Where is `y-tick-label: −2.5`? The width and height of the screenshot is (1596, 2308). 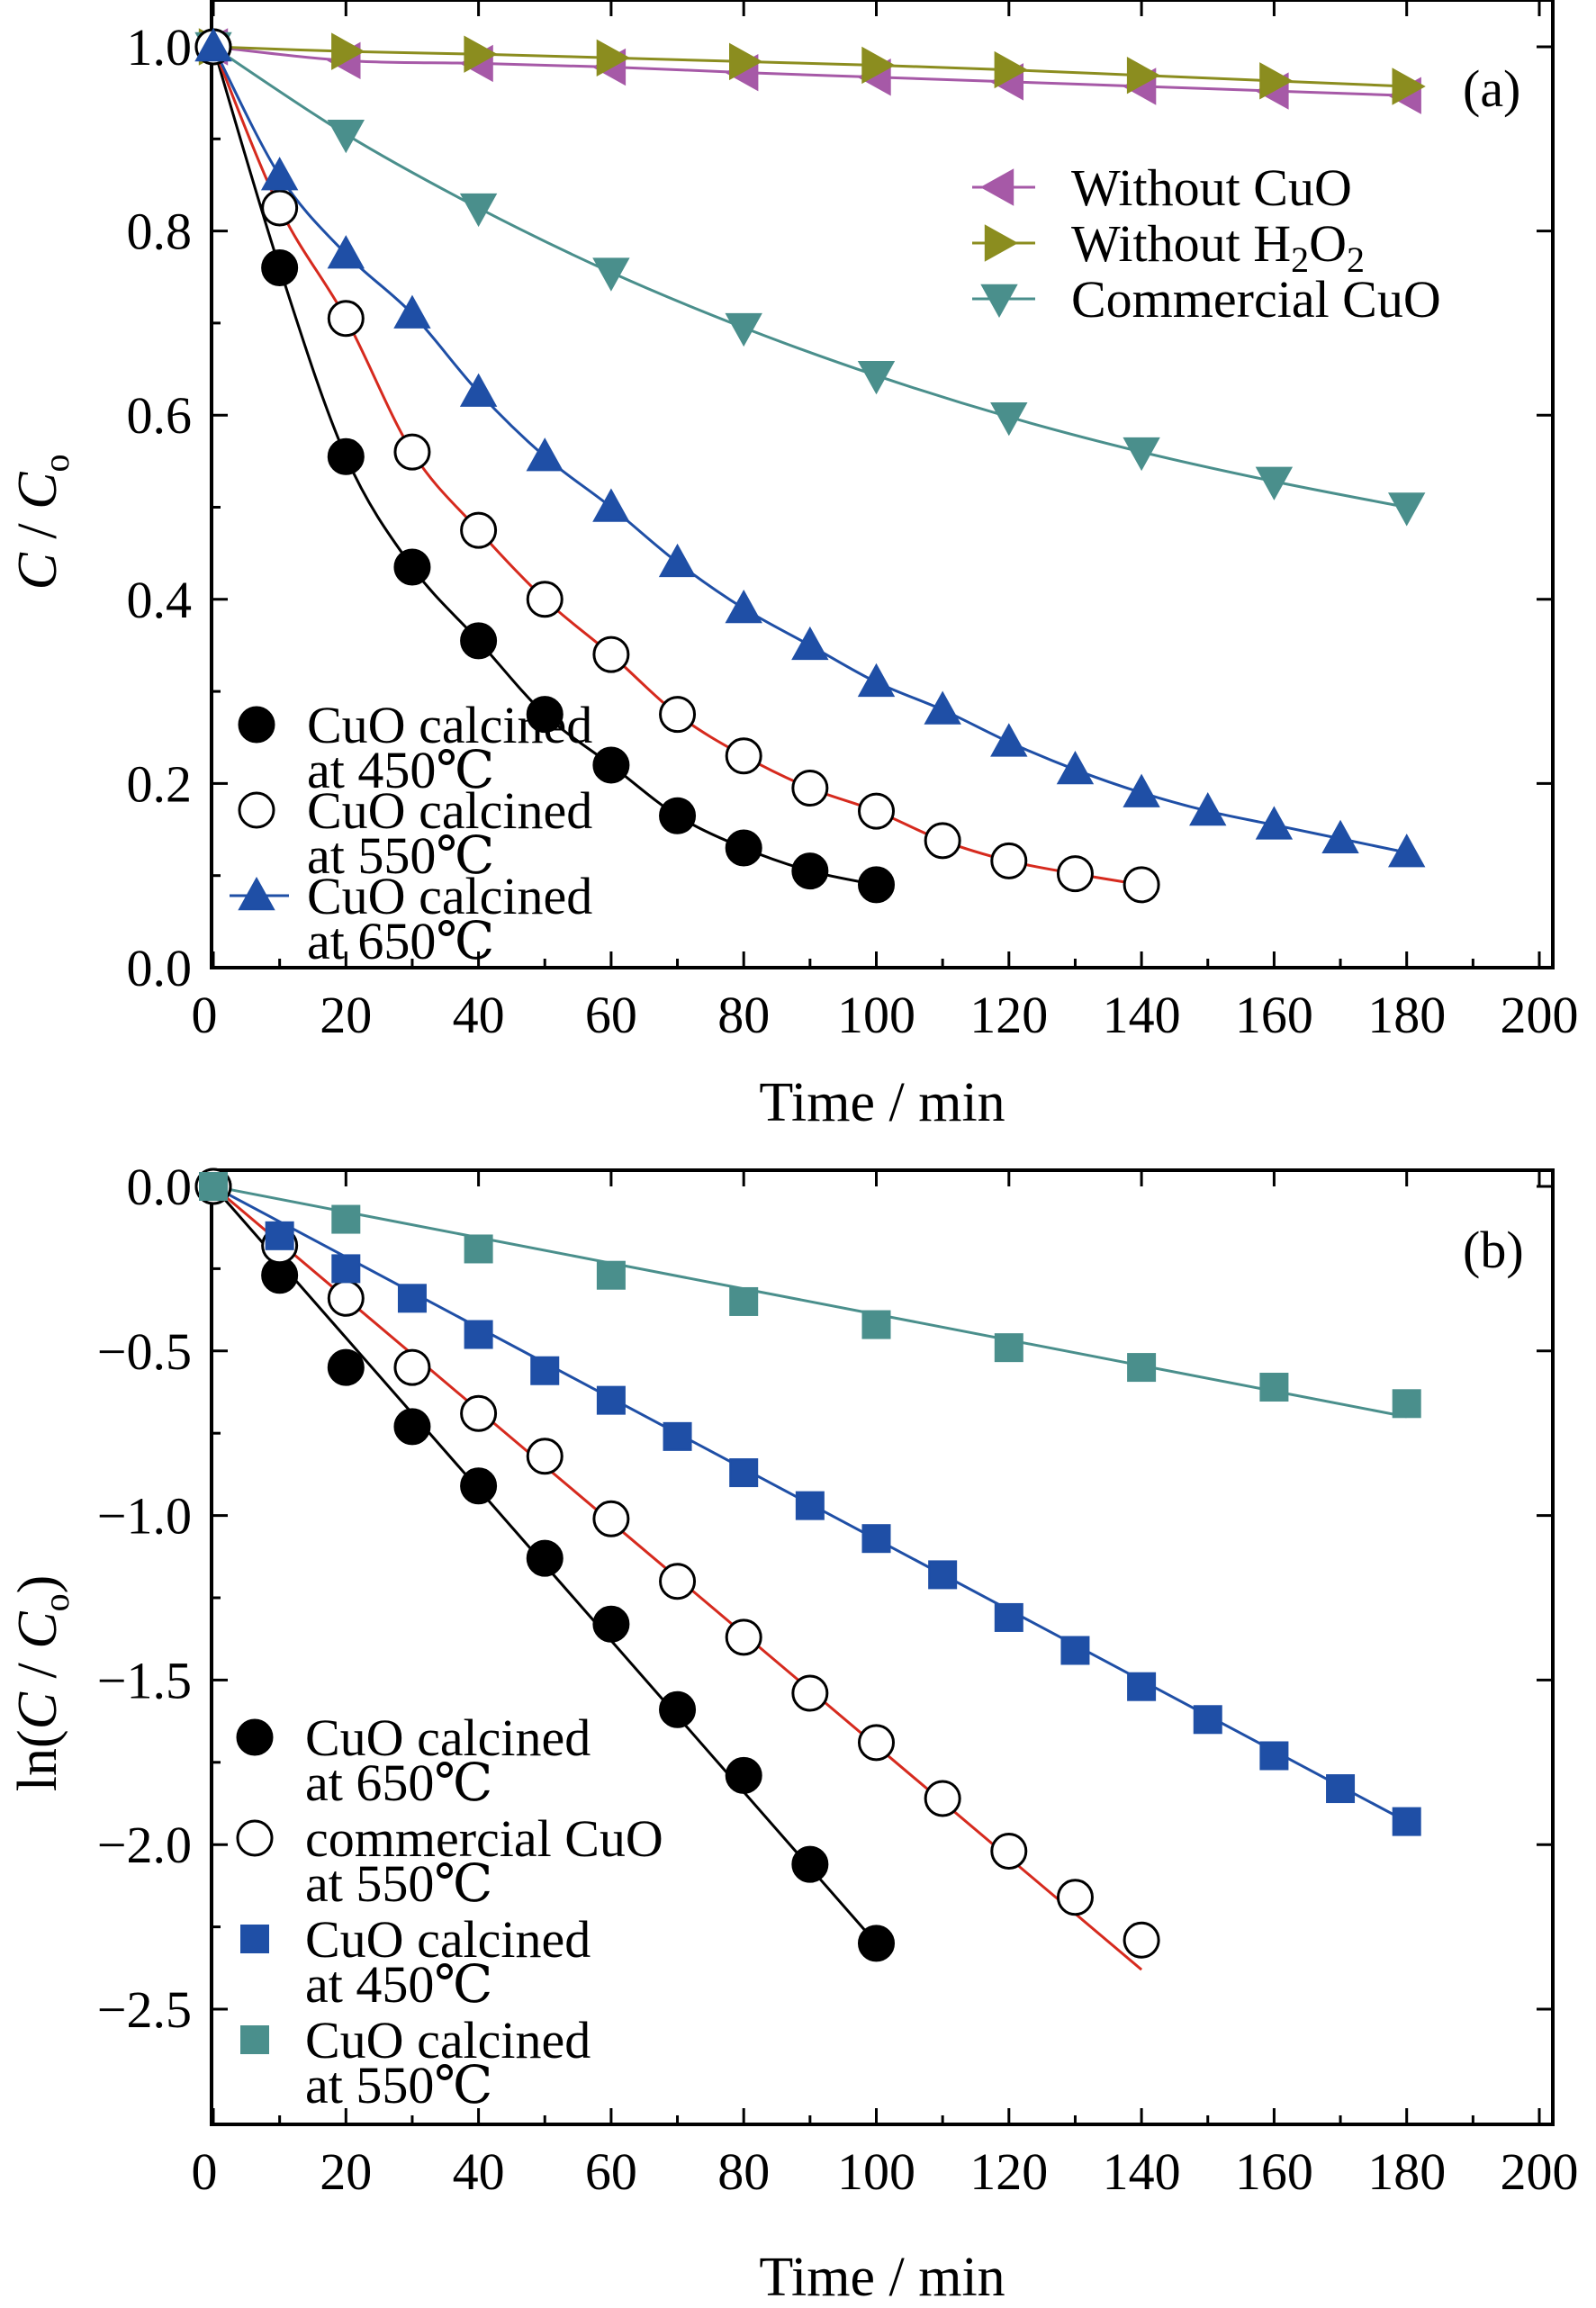
y-tick-label: −2.5 is located at coordinates (144, 2009).